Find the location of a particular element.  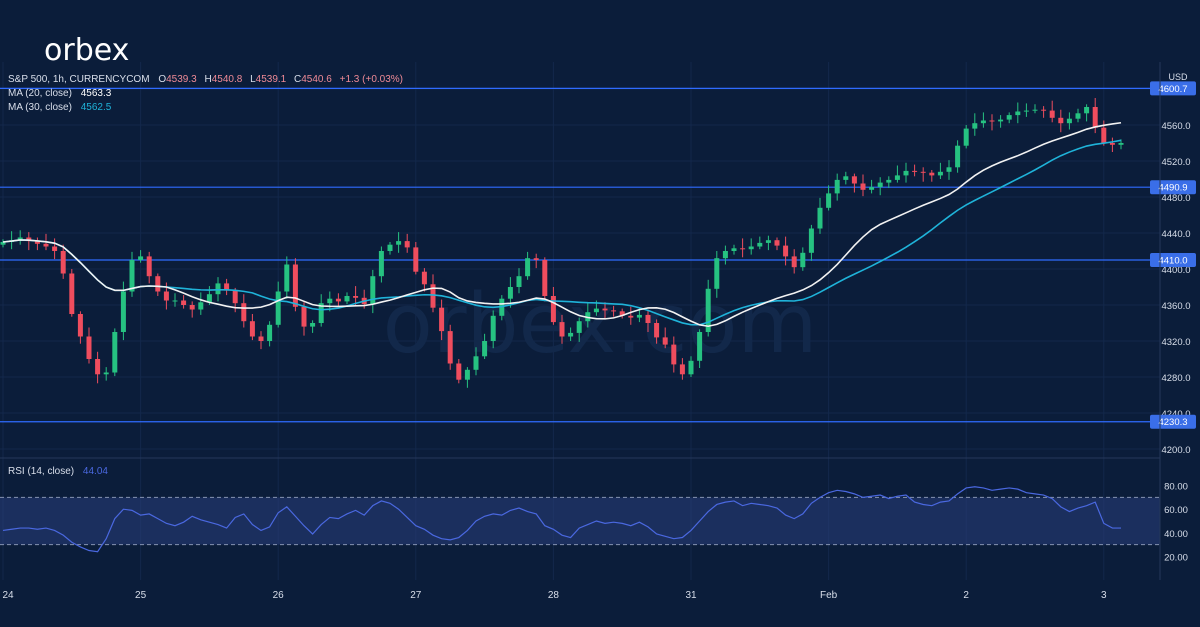

watermark: orbex.com is located at coordinates (600, 324).